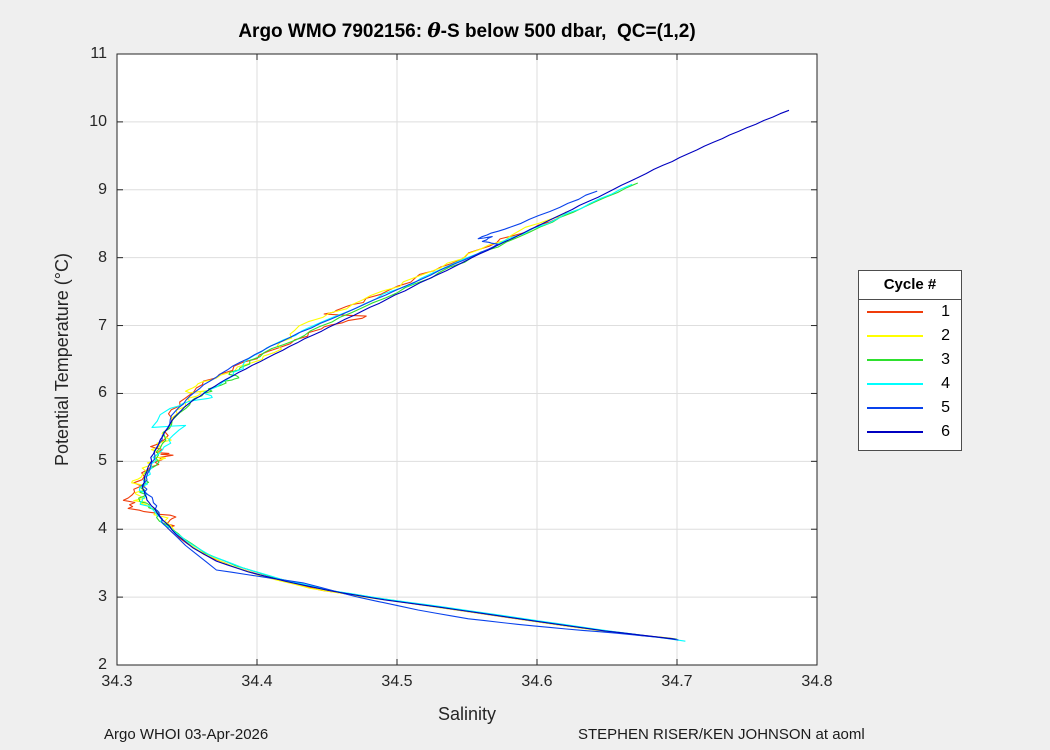 This screenshot has height=750, width=1050. What do you see at coordinates (257, 681) in the screenshot?
I see `x-tick-label: 34.4` at bounding box center [257, 681].